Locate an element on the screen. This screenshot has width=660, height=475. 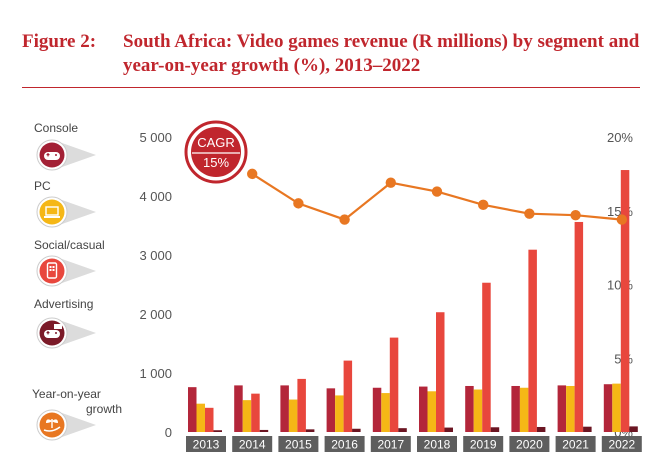
bar-social-casual-2017 is located at coordinates (394, 384).